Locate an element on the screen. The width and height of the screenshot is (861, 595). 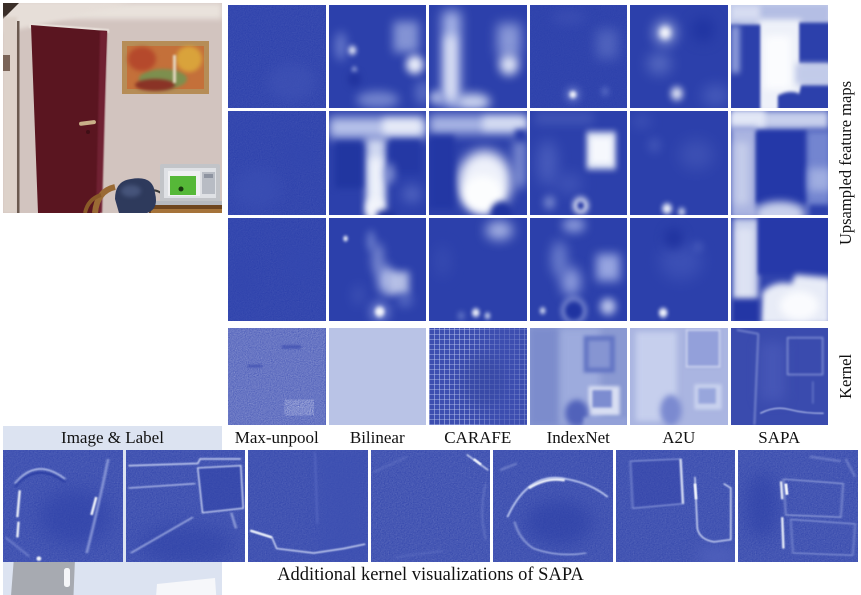
feature-map-sapa-row1 is located at coordinates (779, 56).